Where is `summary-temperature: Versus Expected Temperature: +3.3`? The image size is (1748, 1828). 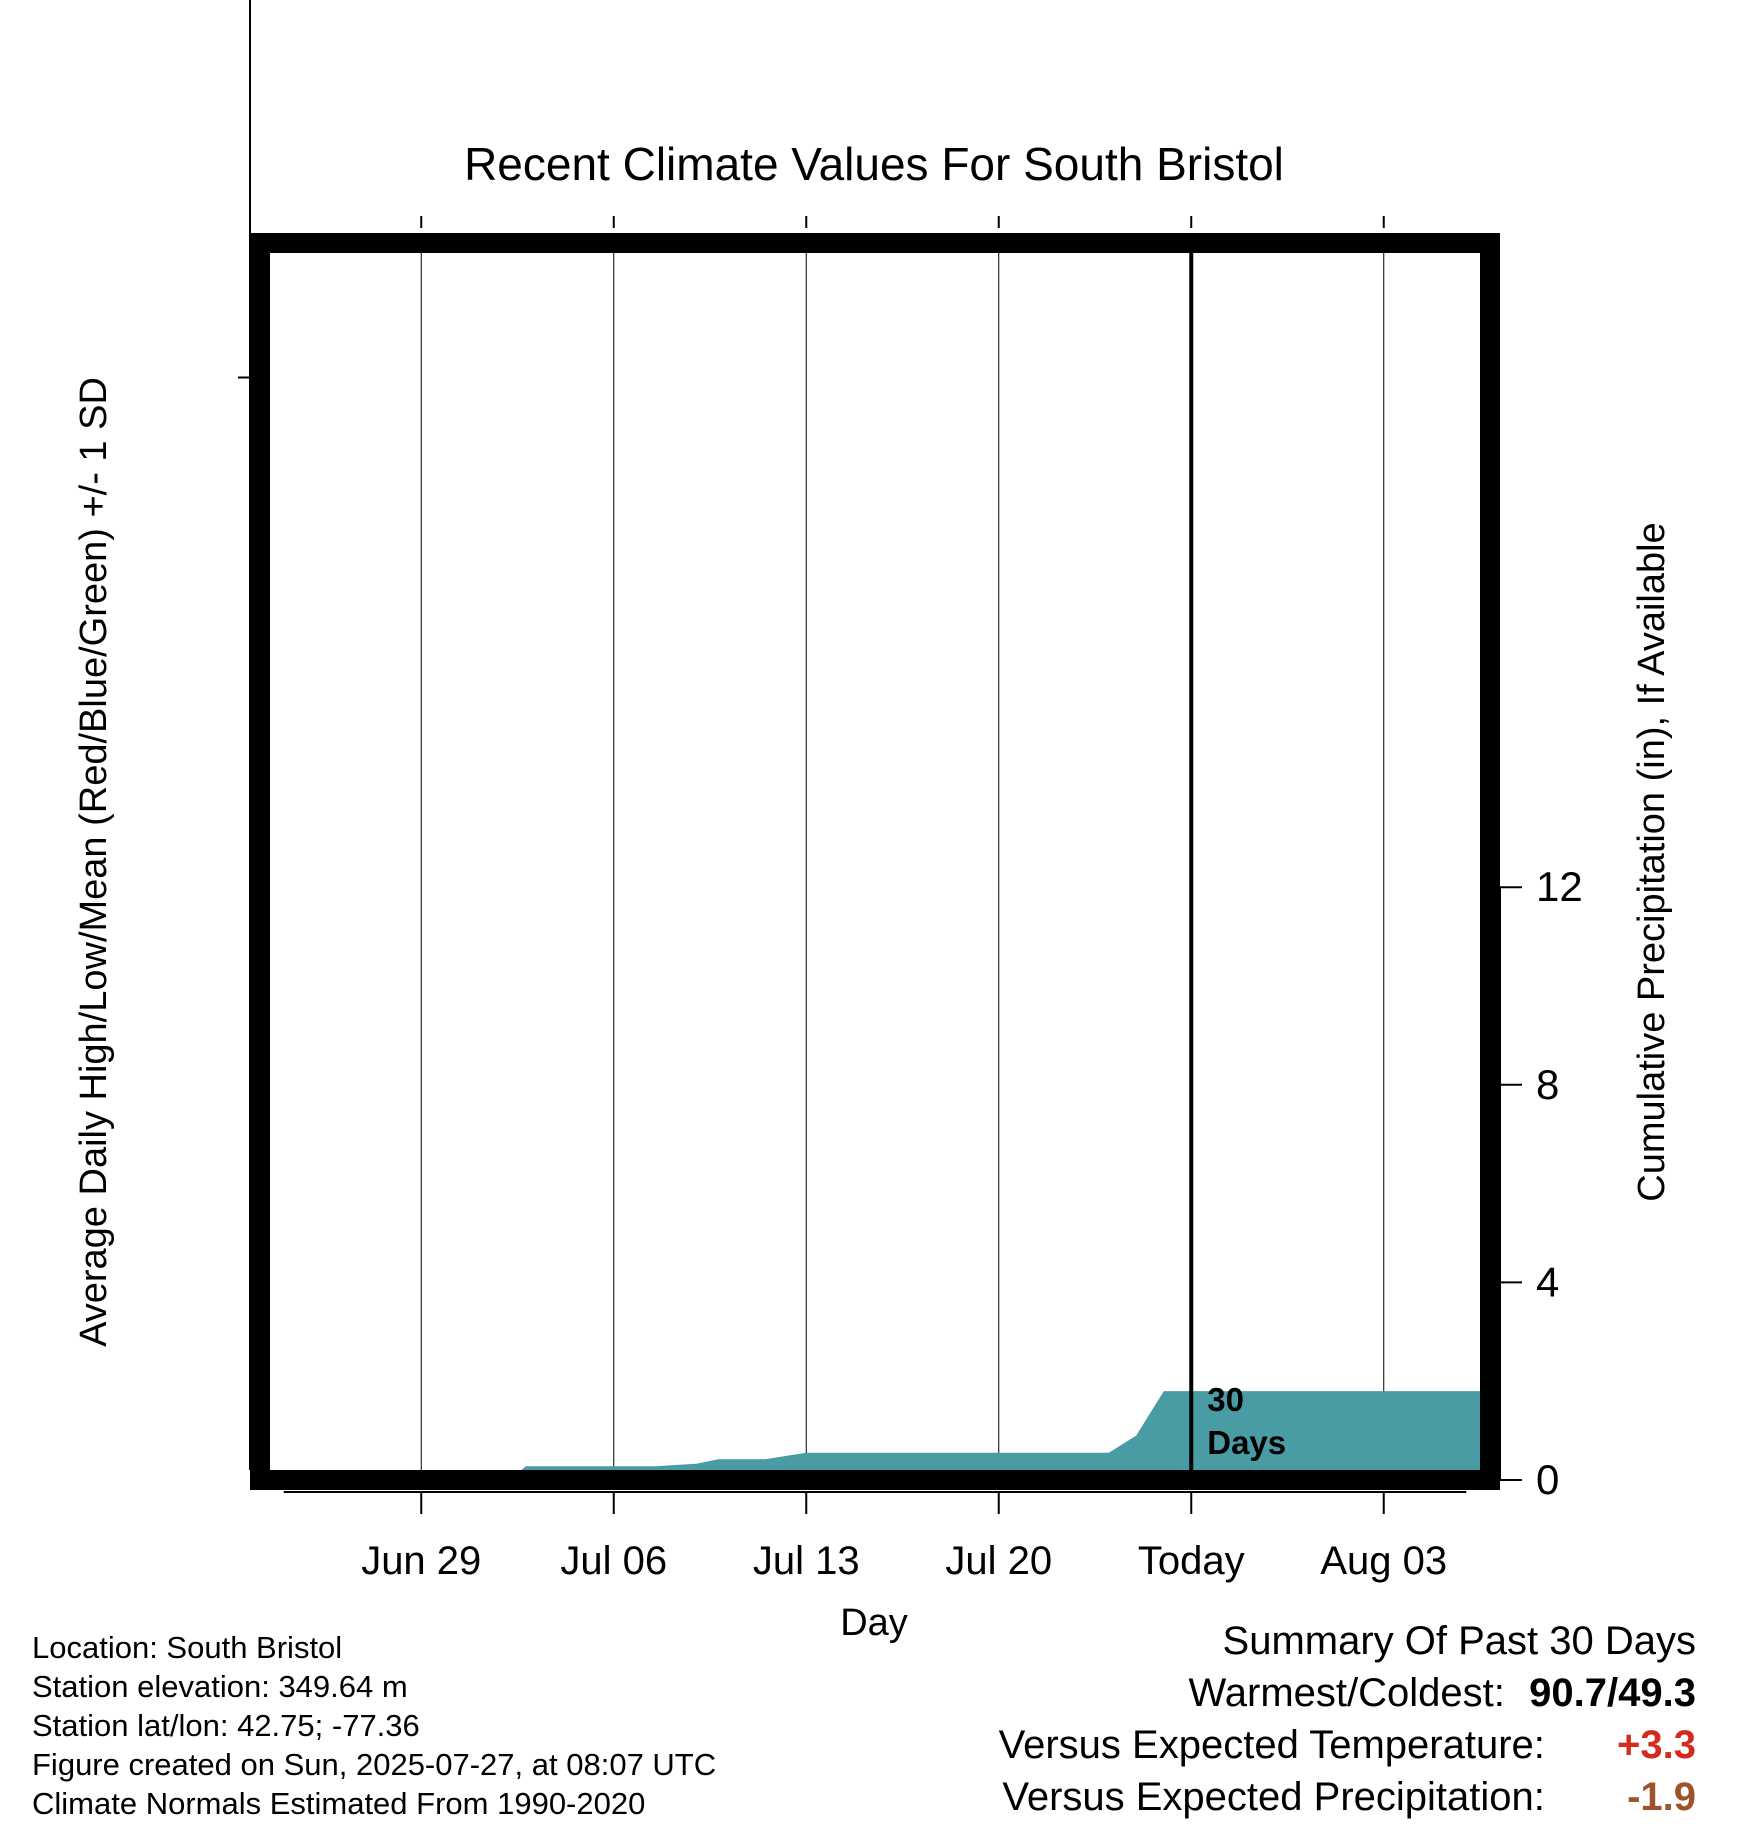 summary-temperature: Versus Expected Temperature: +3.3 is located at coordinates (1347, 1745).